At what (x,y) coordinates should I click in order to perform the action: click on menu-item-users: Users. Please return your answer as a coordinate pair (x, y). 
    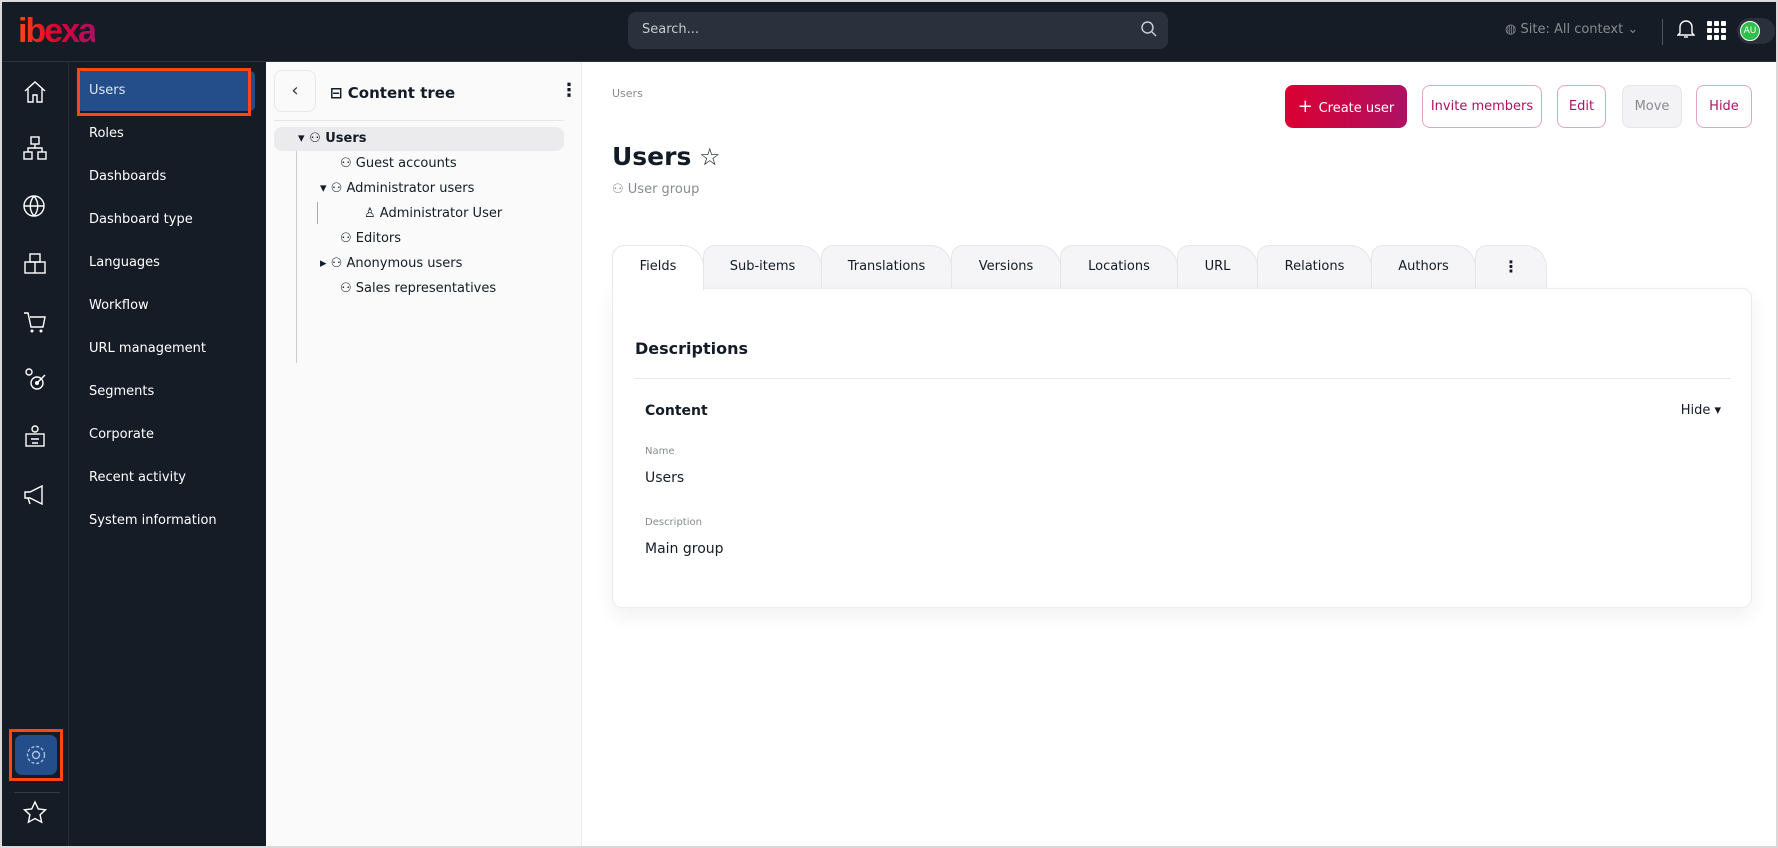
    Looking at the image, I should click on (166, 91).